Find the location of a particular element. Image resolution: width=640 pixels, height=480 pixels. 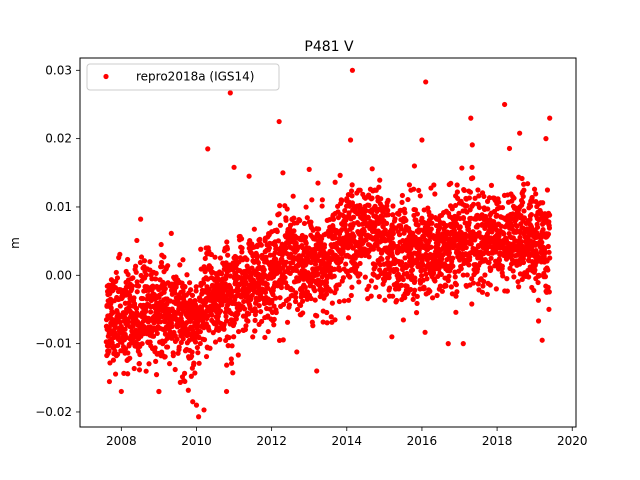

x-tick-label: 2010 is located at coordinates (196, 441).